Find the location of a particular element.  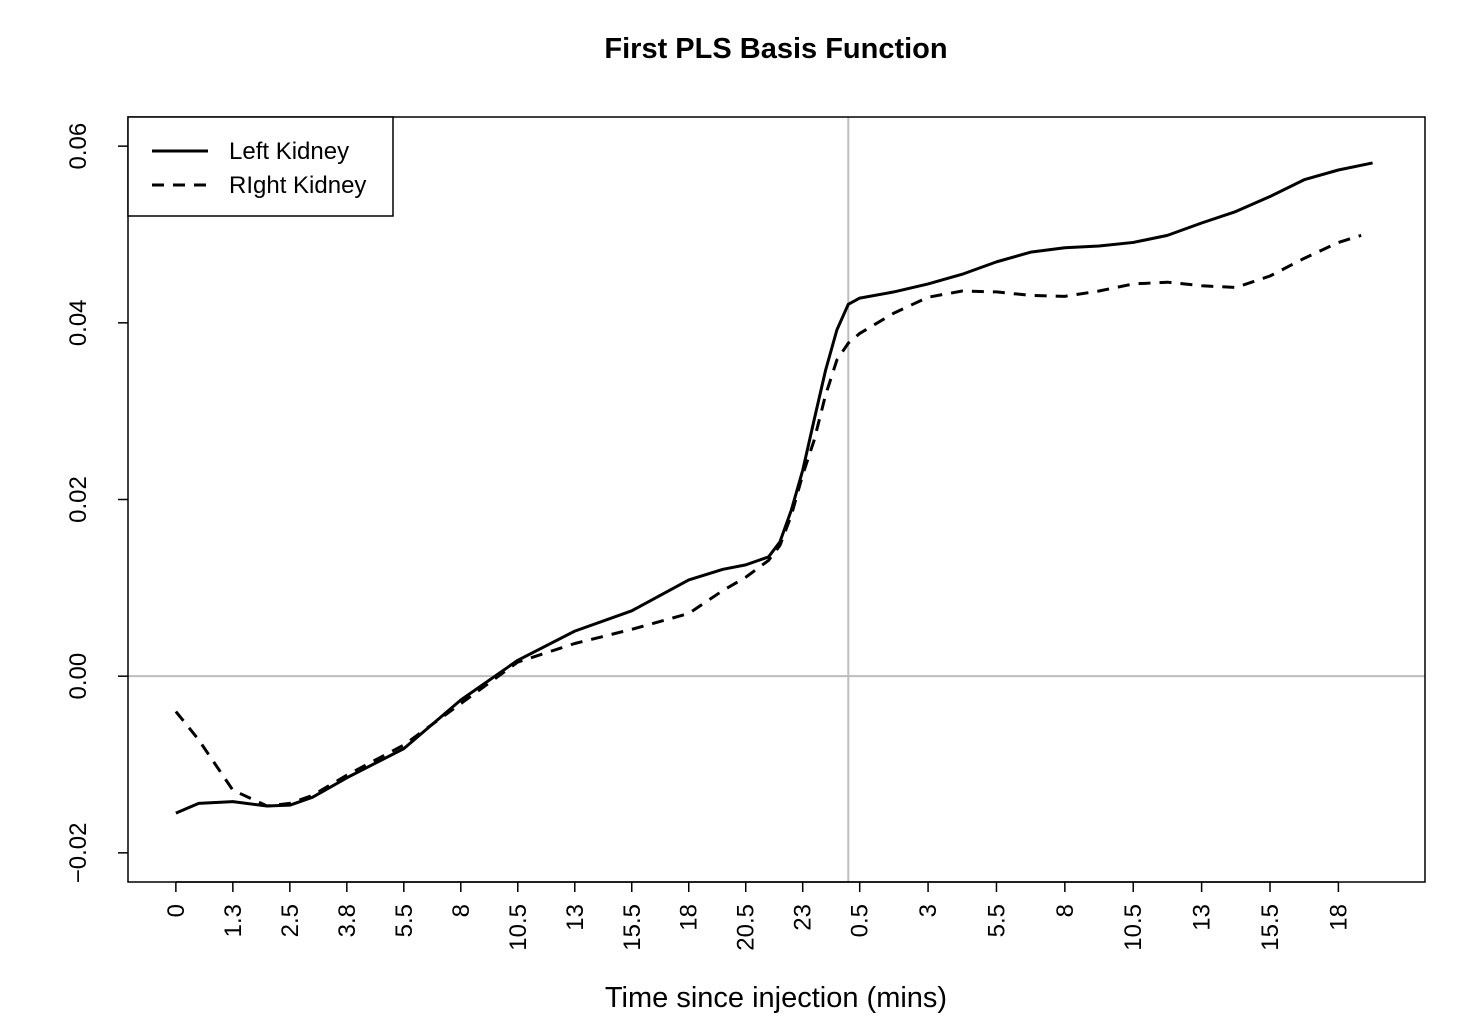

x-tick-label: 0 is located at coordinates (176, 910).